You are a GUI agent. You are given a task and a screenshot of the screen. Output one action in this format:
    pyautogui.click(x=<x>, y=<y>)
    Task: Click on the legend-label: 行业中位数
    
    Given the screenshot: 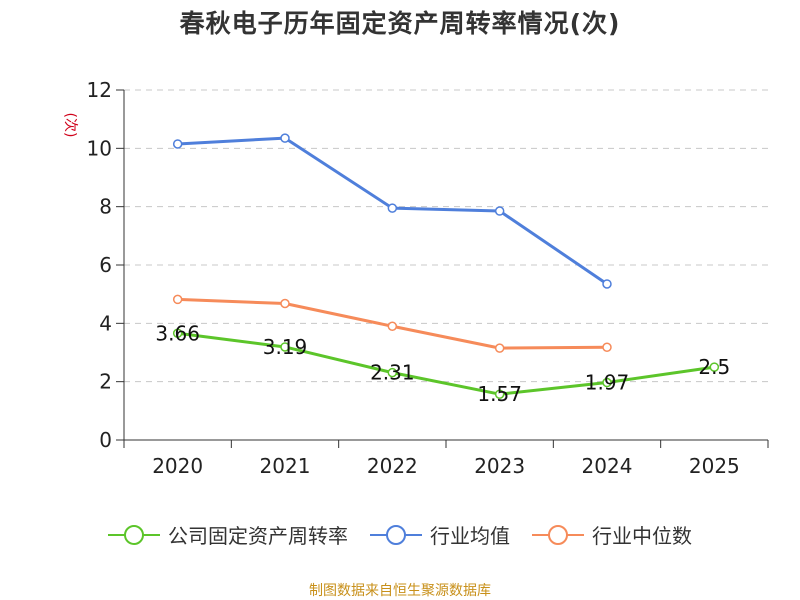 What is the action you would take?
    pyautogui.click(x=642, y=536)
    